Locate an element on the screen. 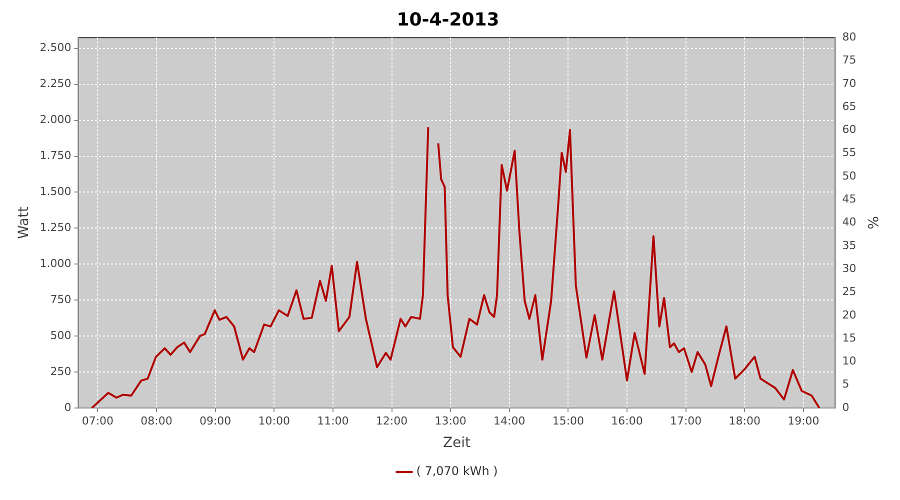 The width and height of the screenshot is (900, 500). y2-tick-label: 10 is located at coordinates (849, 361).